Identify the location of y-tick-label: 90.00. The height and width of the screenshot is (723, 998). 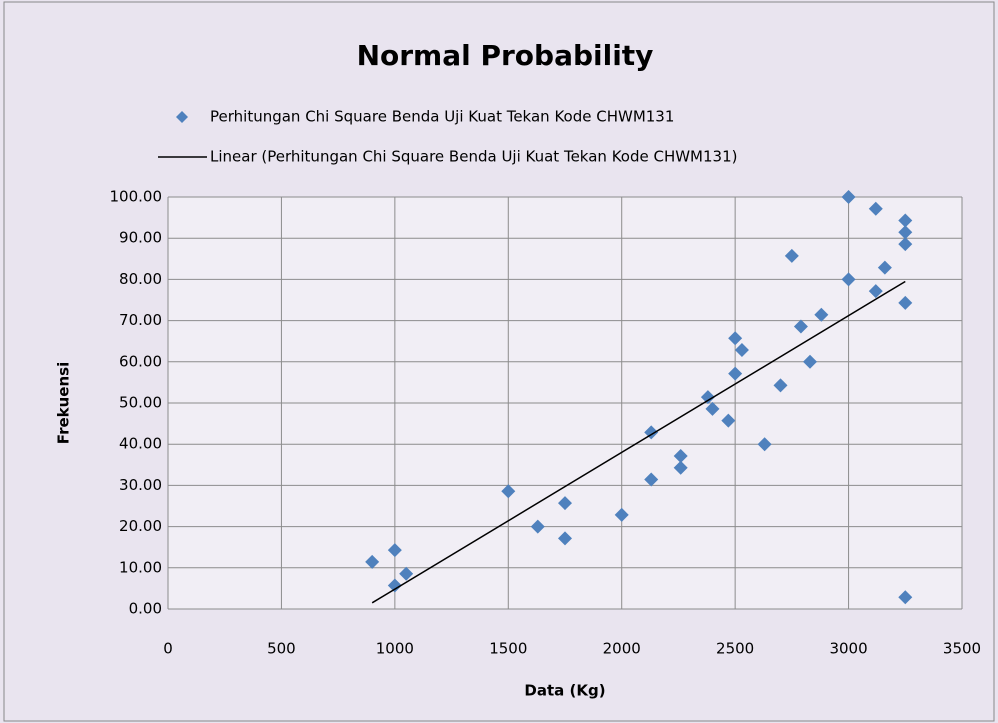
(140, 238).